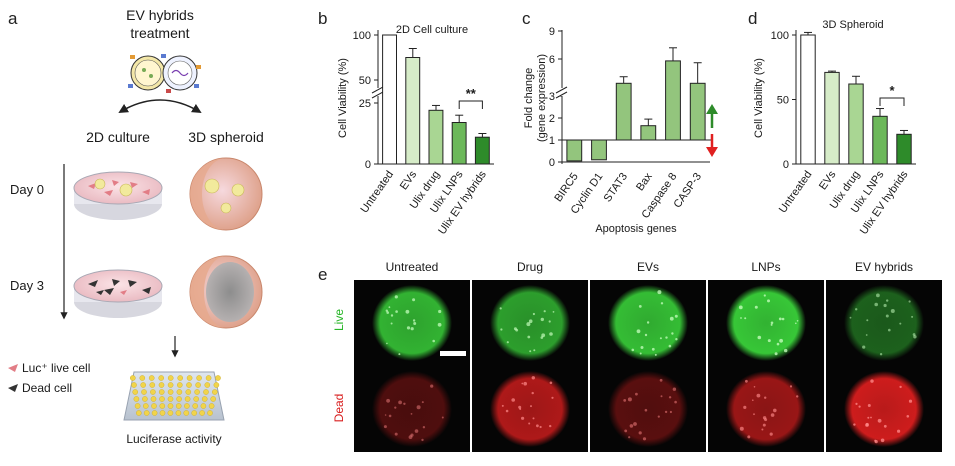  Describe the element at coordinates (526, 18) in the screenshot. I see `panel-c-letter: c` at that location.